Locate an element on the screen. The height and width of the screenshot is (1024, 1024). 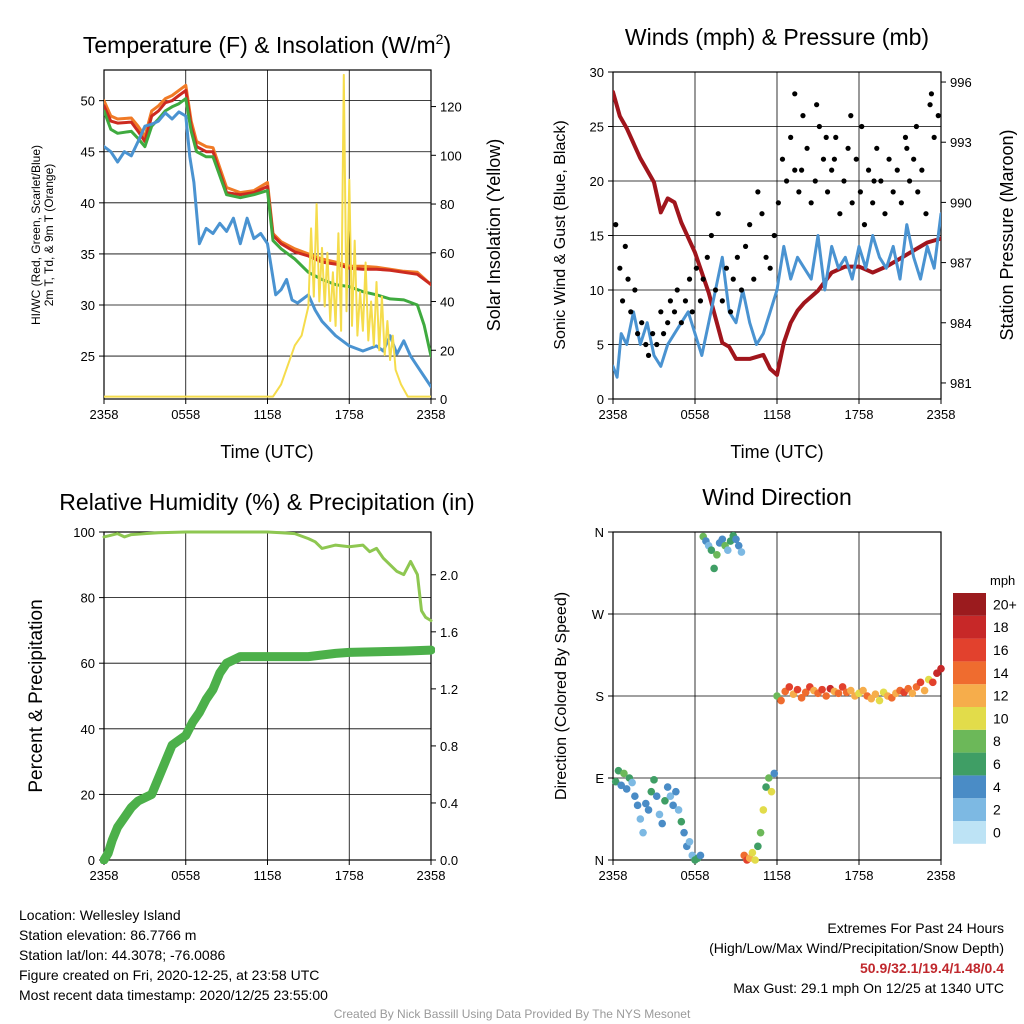
wind-x-tick-label: 1158 is located at coordinates (777, 414).